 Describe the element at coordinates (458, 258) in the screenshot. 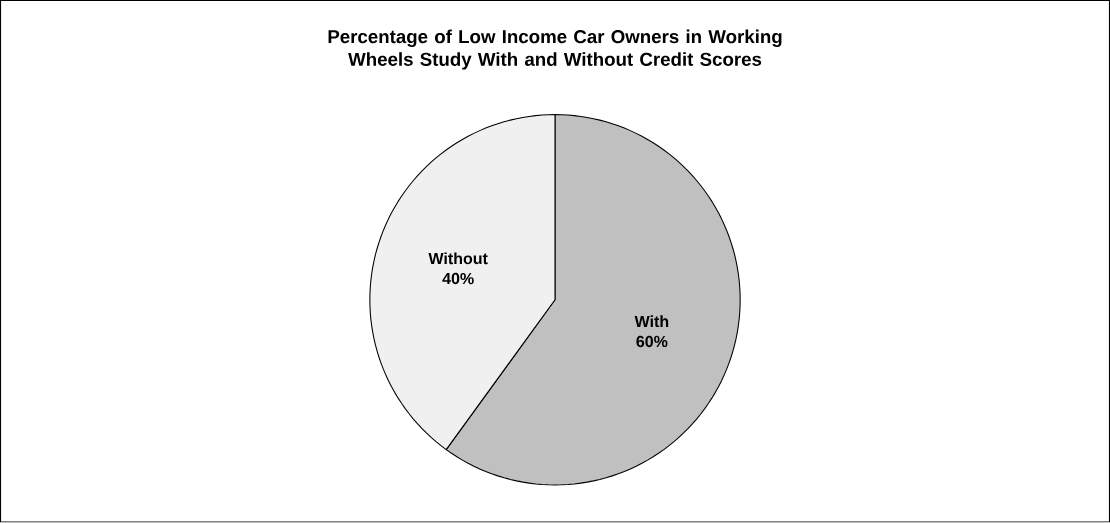

I see `slice-label: Without` at that location.